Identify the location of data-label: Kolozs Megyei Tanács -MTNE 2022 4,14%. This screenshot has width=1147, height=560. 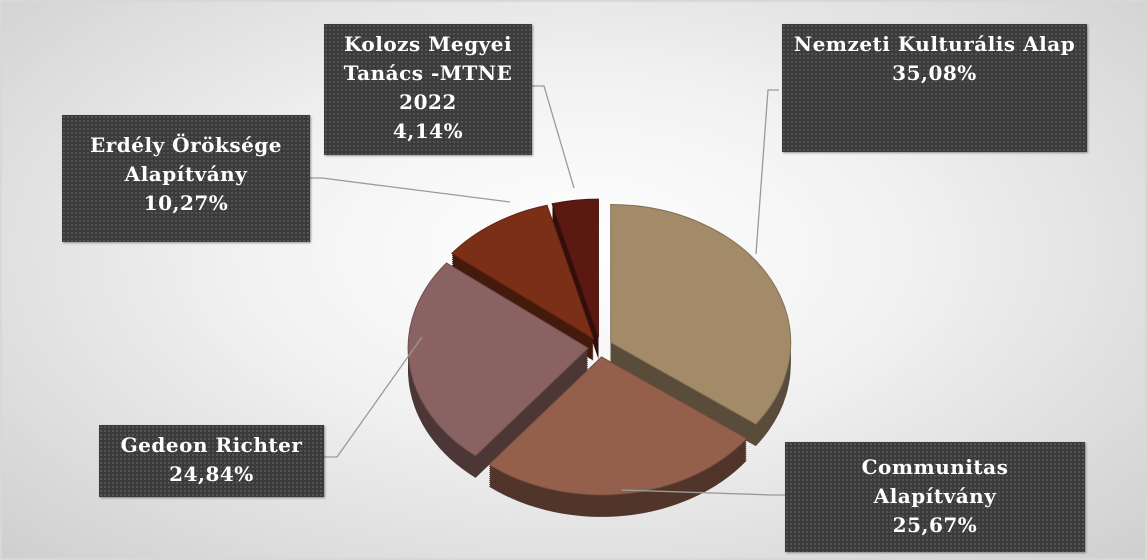
(428, 89).